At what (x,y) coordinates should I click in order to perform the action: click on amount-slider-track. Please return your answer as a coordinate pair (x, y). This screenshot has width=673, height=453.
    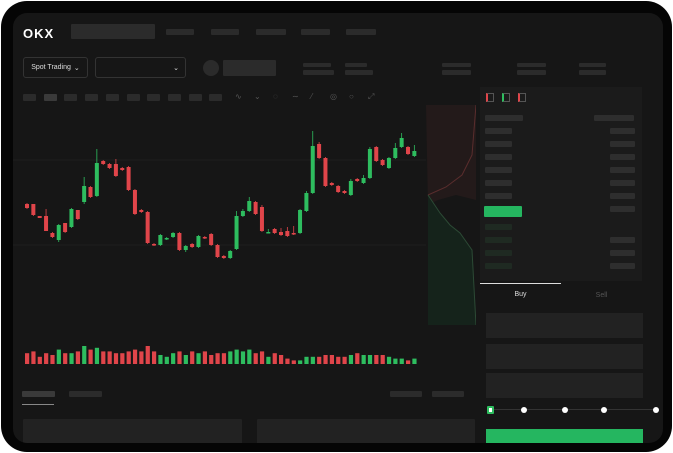
    Looking at the image, I should click on (574, 409).